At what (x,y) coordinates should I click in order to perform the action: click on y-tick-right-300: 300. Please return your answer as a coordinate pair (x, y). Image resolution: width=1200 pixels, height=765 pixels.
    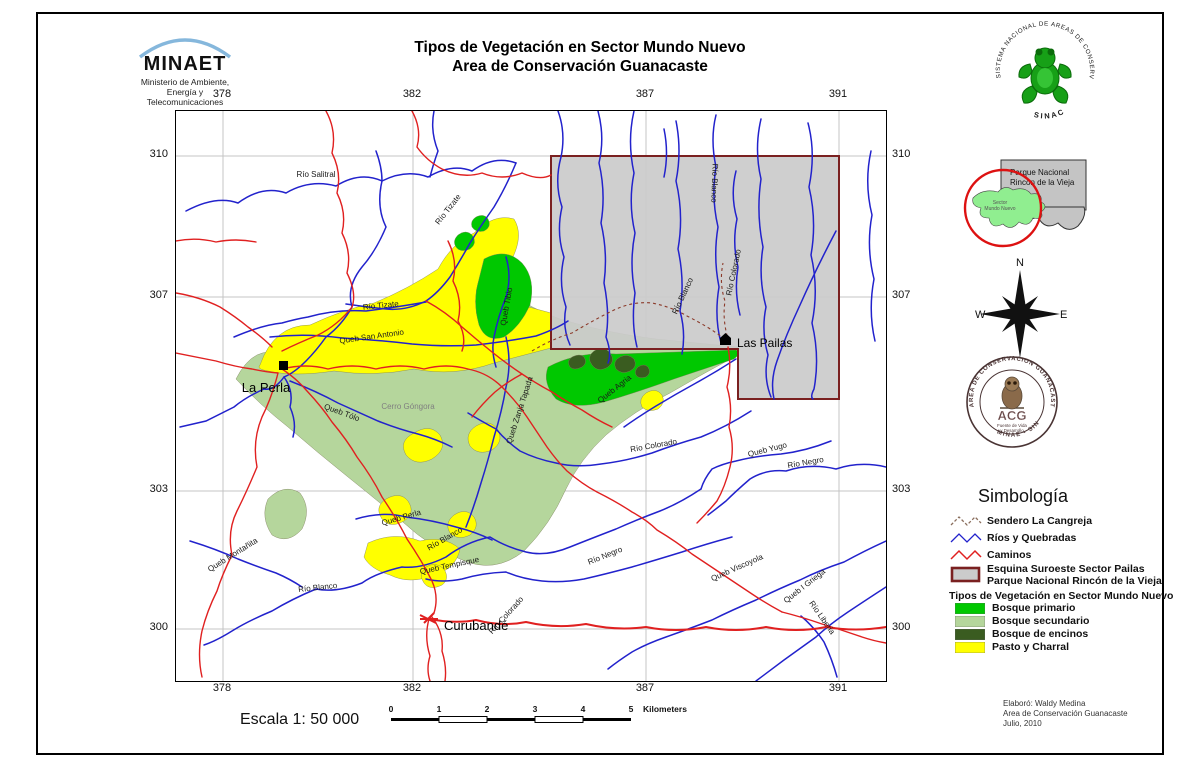
    Looking at the image, I should click on (901, 627).